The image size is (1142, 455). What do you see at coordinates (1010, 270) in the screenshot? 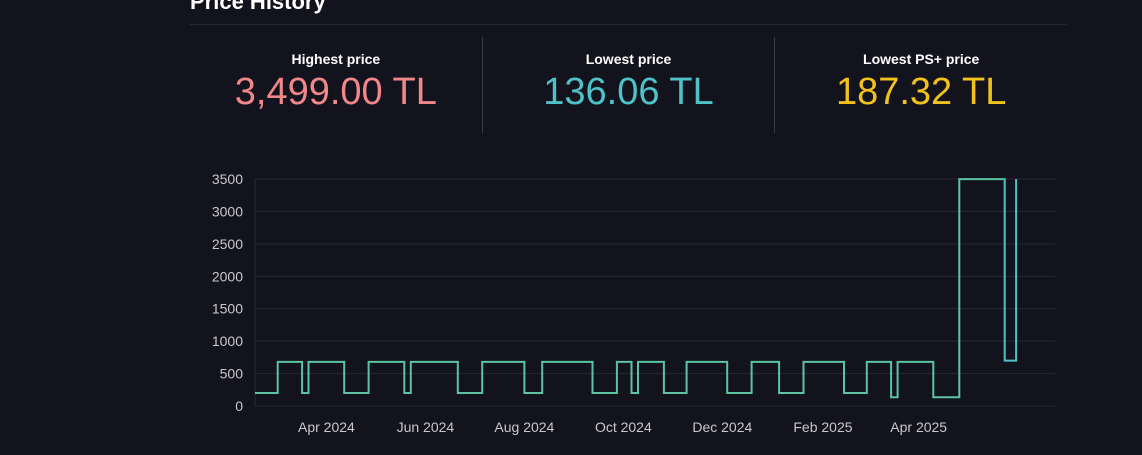
I see `price-series-line` at bounding box center [1010, 270].